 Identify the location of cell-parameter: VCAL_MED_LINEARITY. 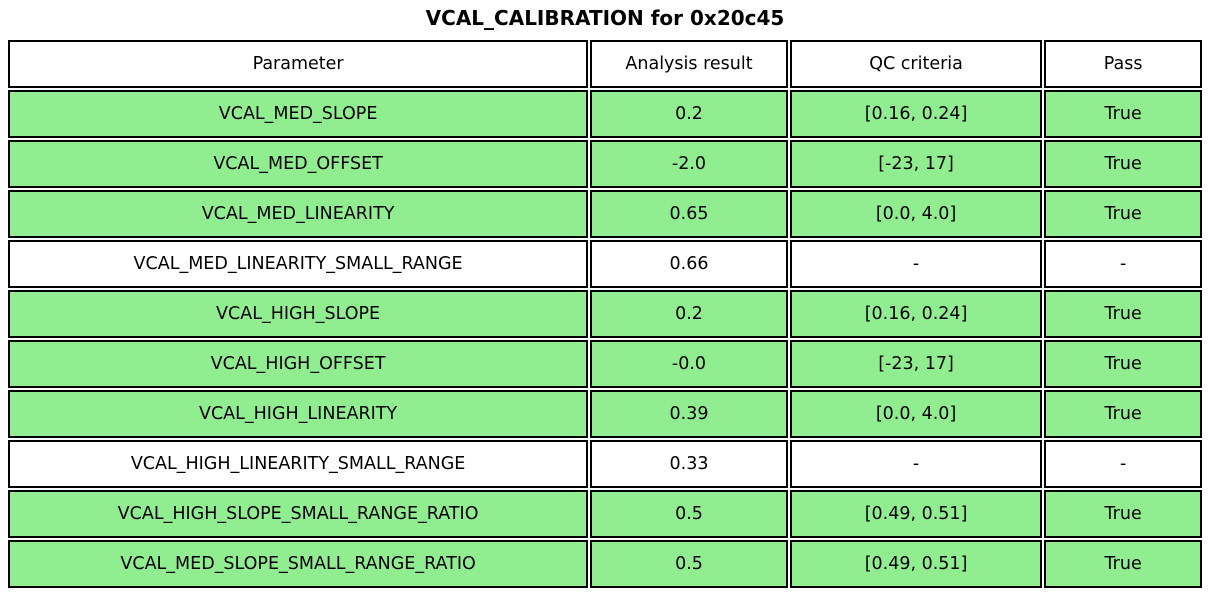
(298, 214).